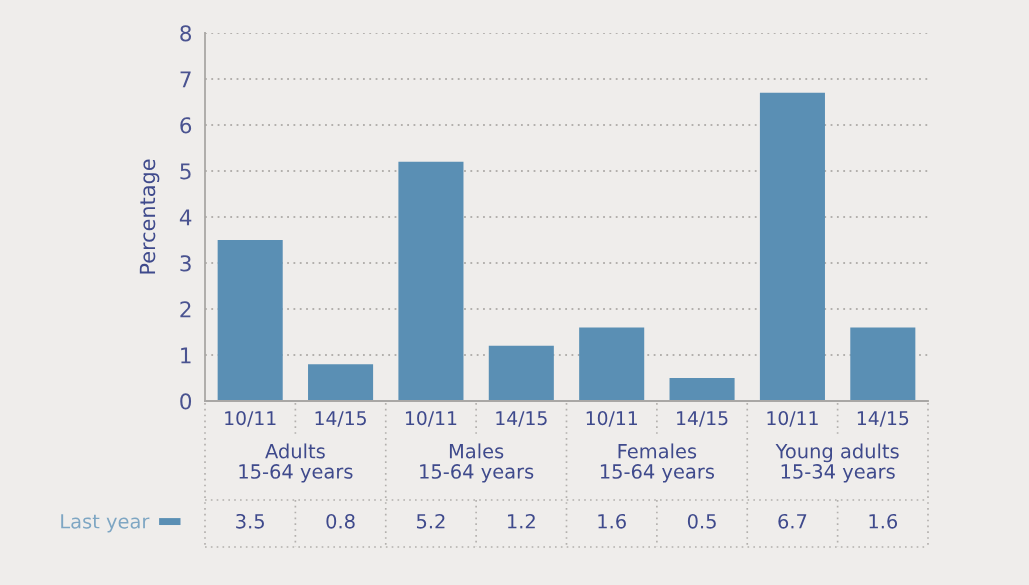  Describe the element at coordinates (186, 125) in the screenshot. I see `y-tick-label: 6` at that location.